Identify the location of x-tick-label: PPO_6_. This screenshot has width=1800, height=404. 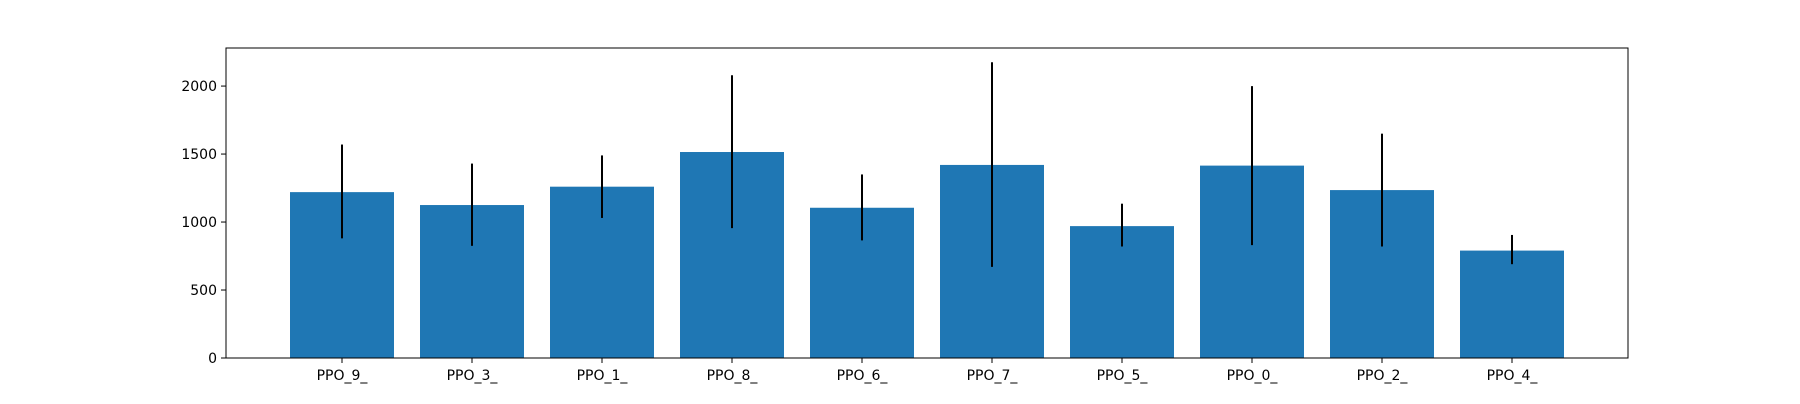
(863, 376).